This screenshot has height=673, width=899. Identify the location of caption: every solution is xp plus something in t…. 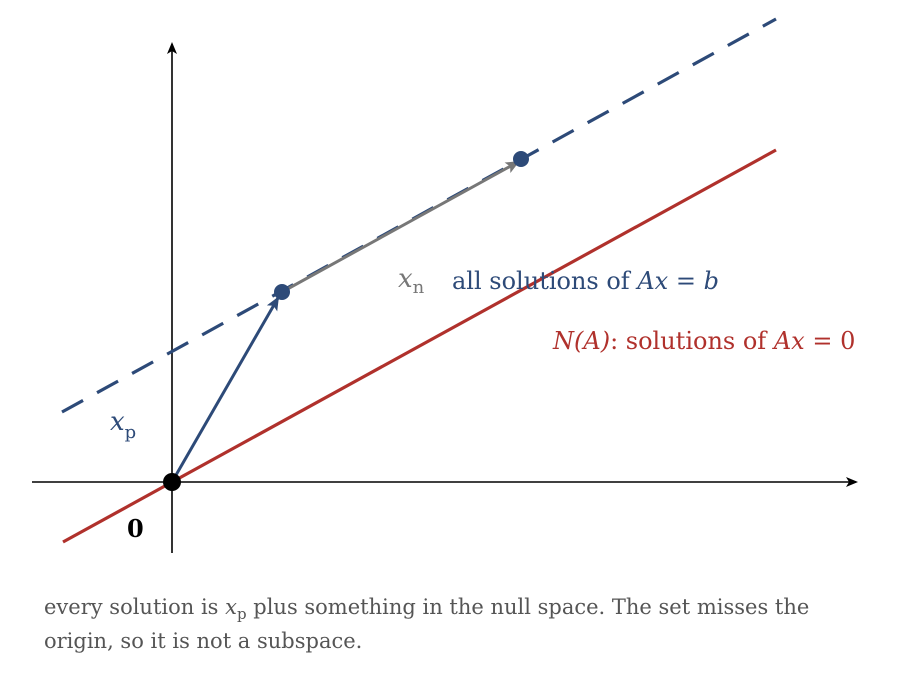
(454, 624).